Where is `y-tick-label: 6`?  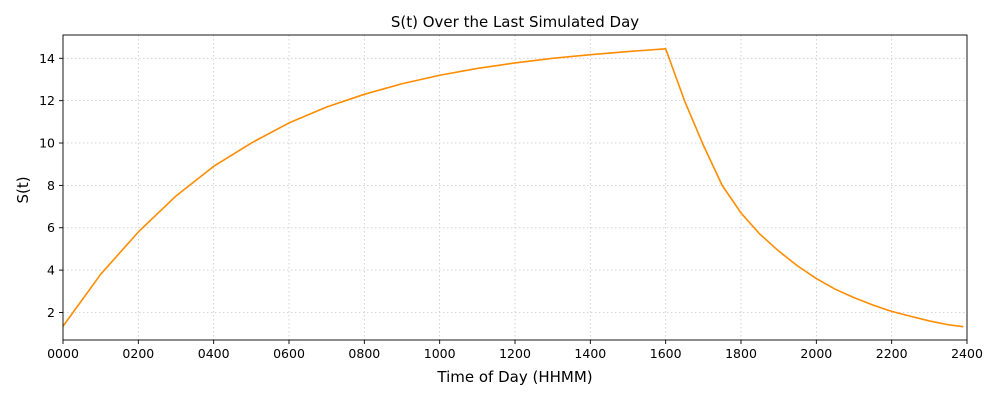 y-tick-label: 6 is located at coordinates (51, 227).